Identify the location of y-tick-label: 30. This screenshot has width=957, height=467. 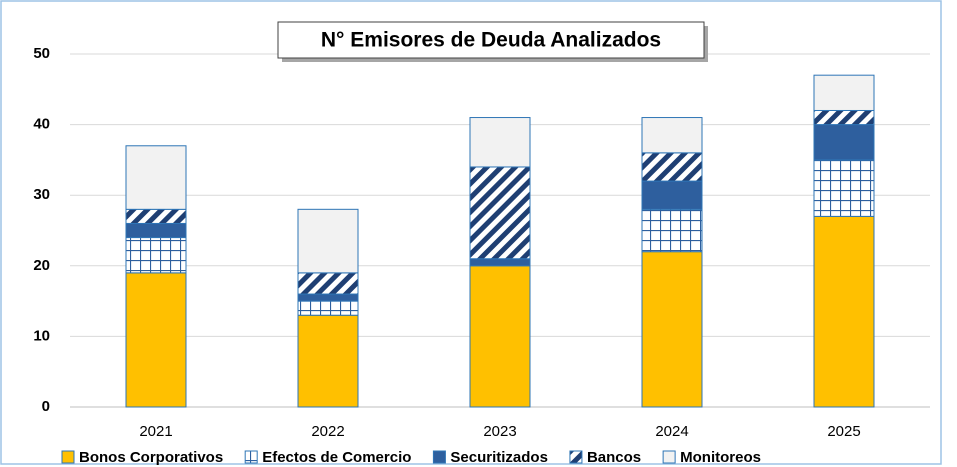
(41, 194).